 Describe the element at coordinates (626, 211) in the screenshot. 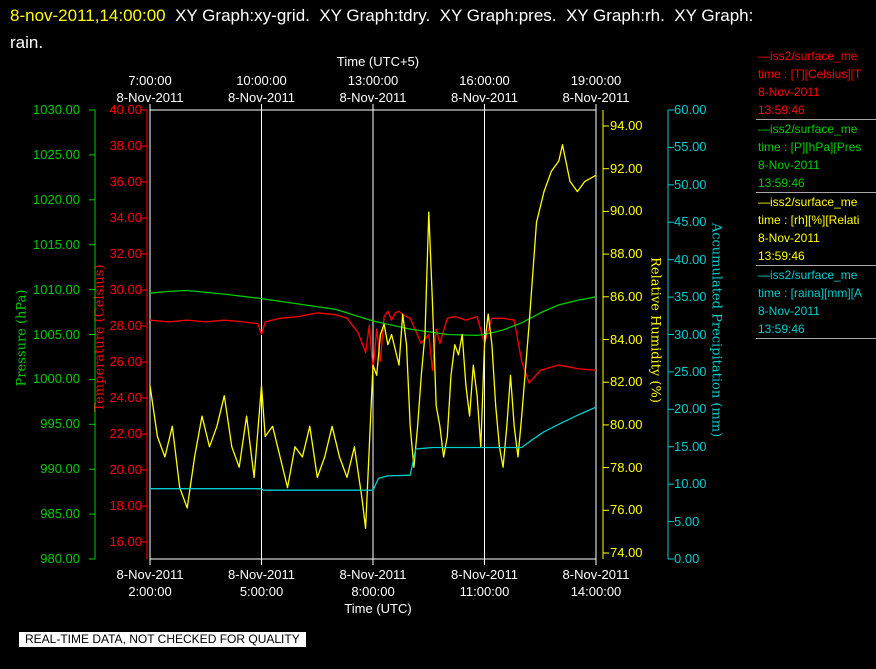

I see `humidity-tick-label: 90.00` at that location.